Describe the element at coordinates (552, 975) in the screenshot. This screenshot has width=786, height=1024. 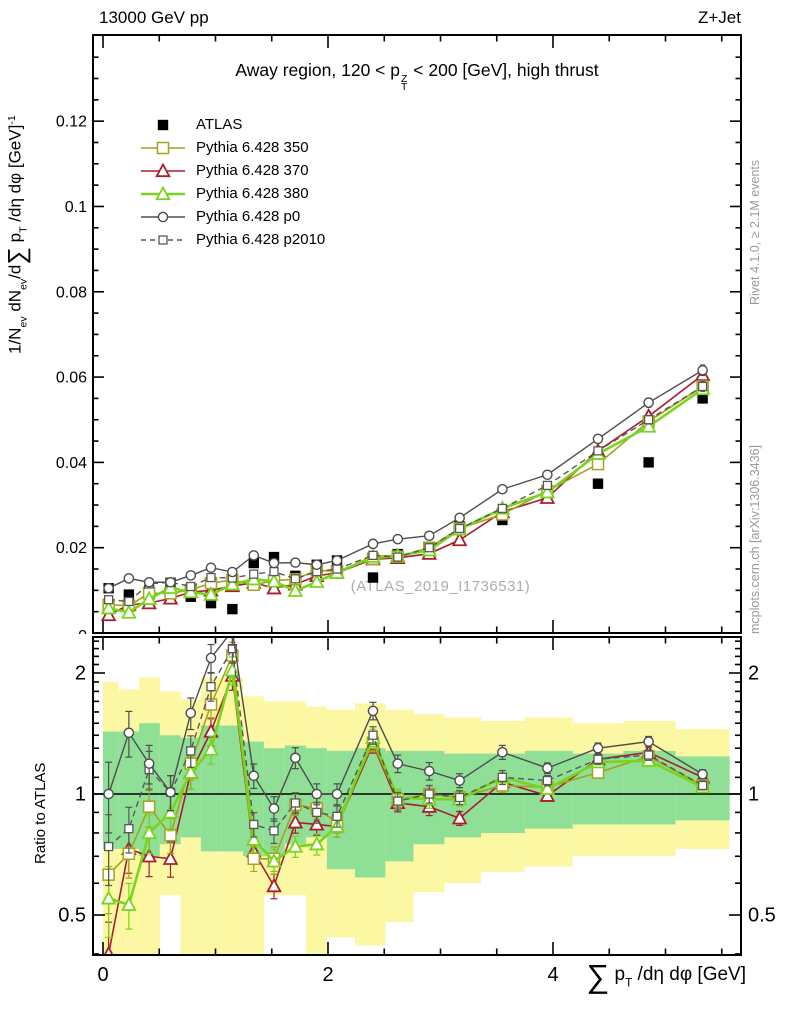
I see `svg-text: 4` at that location.